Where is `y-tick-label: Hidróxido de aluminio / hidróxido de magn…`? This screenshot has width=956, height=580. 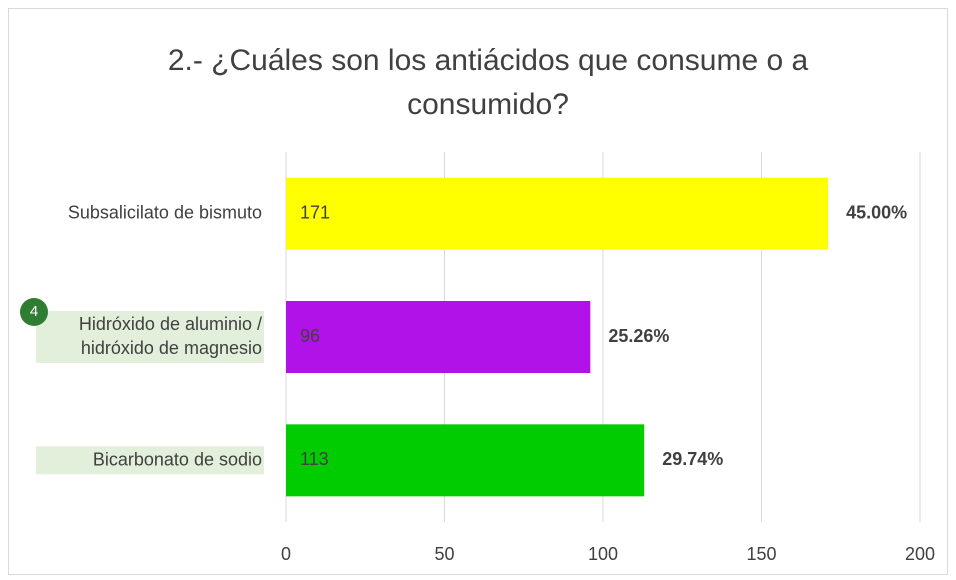 y-tick-label: Hidróxido de aluminio / hidróxido de magn… is located at coordinates (170, 336).